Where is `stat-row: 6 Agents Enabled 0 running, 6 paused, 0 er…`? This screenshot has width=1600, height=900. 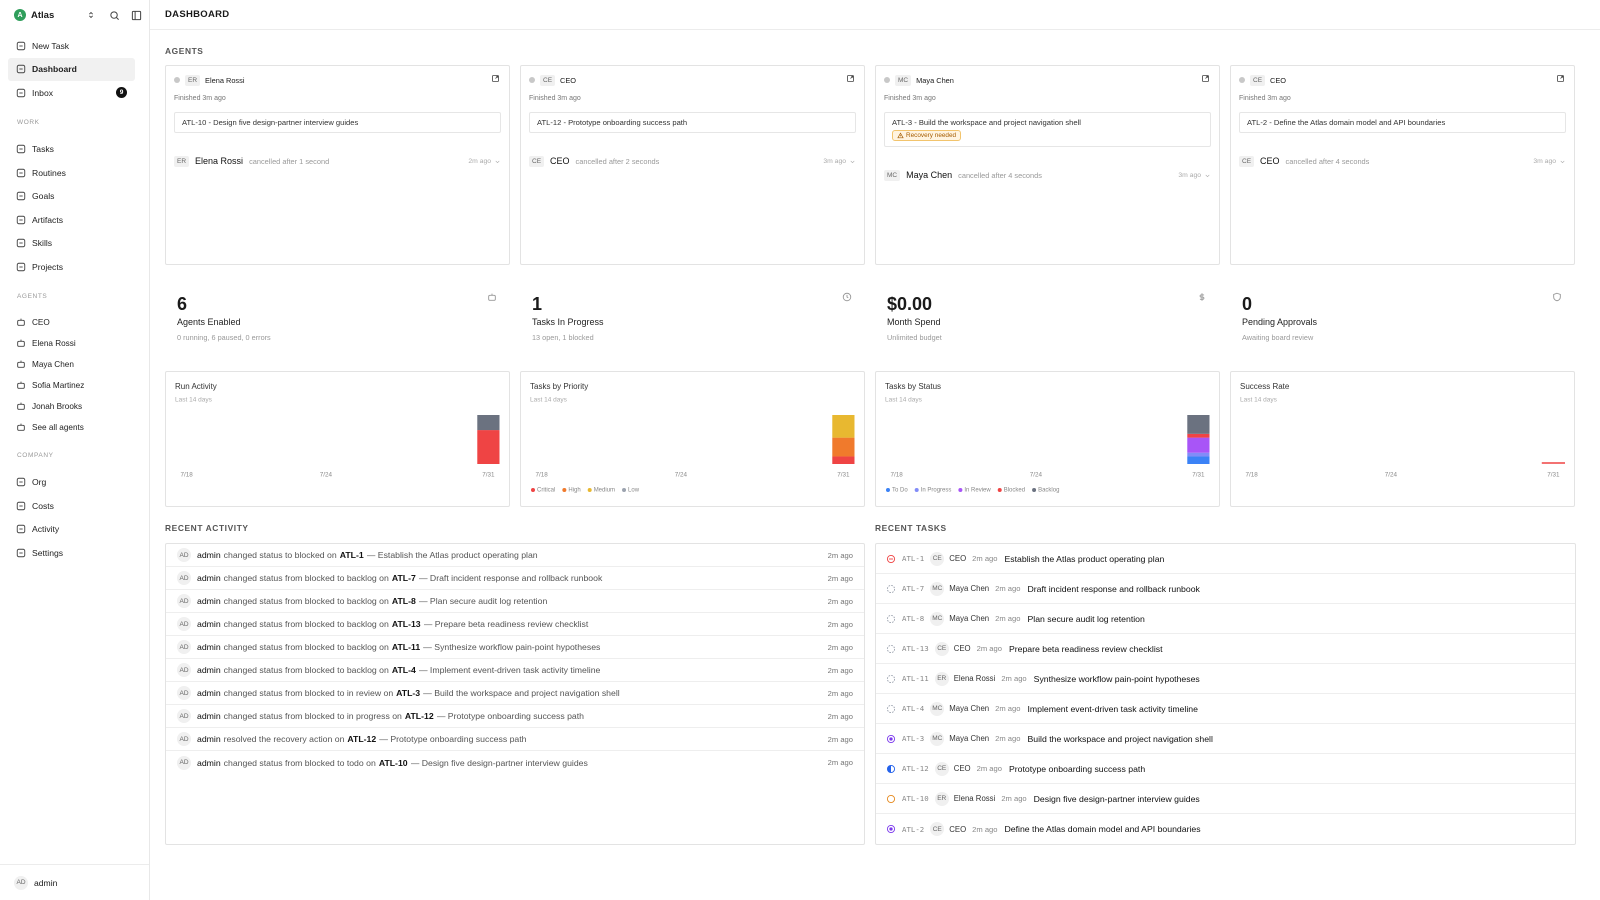
stat-row: 6 Agents Enabled 0 running, 6 paused, 0 er… is located at coordinates (870, 319).